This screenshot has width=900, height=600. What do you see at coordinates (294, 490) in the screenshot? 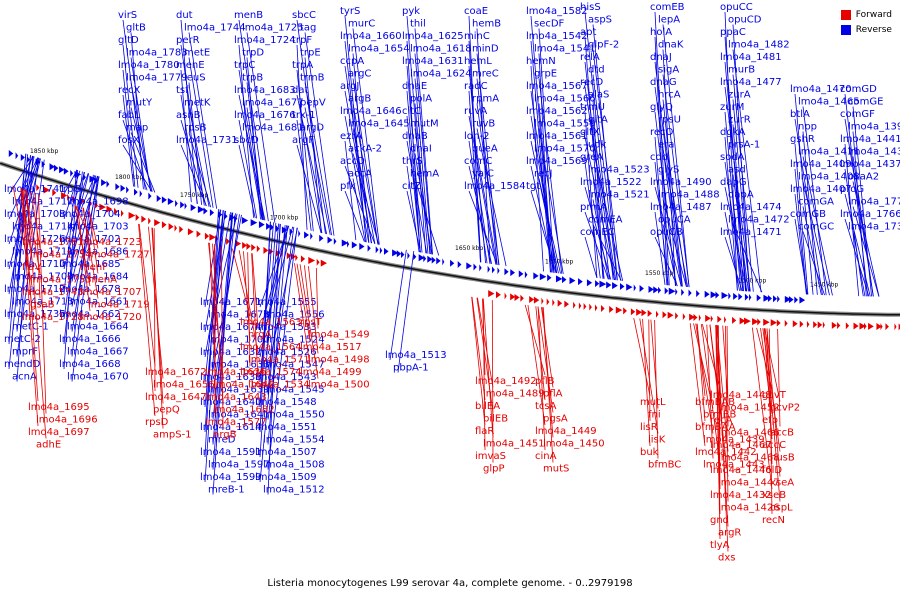
I see `gene-label: lmo4a_1512` at bounding box center [294, 490].